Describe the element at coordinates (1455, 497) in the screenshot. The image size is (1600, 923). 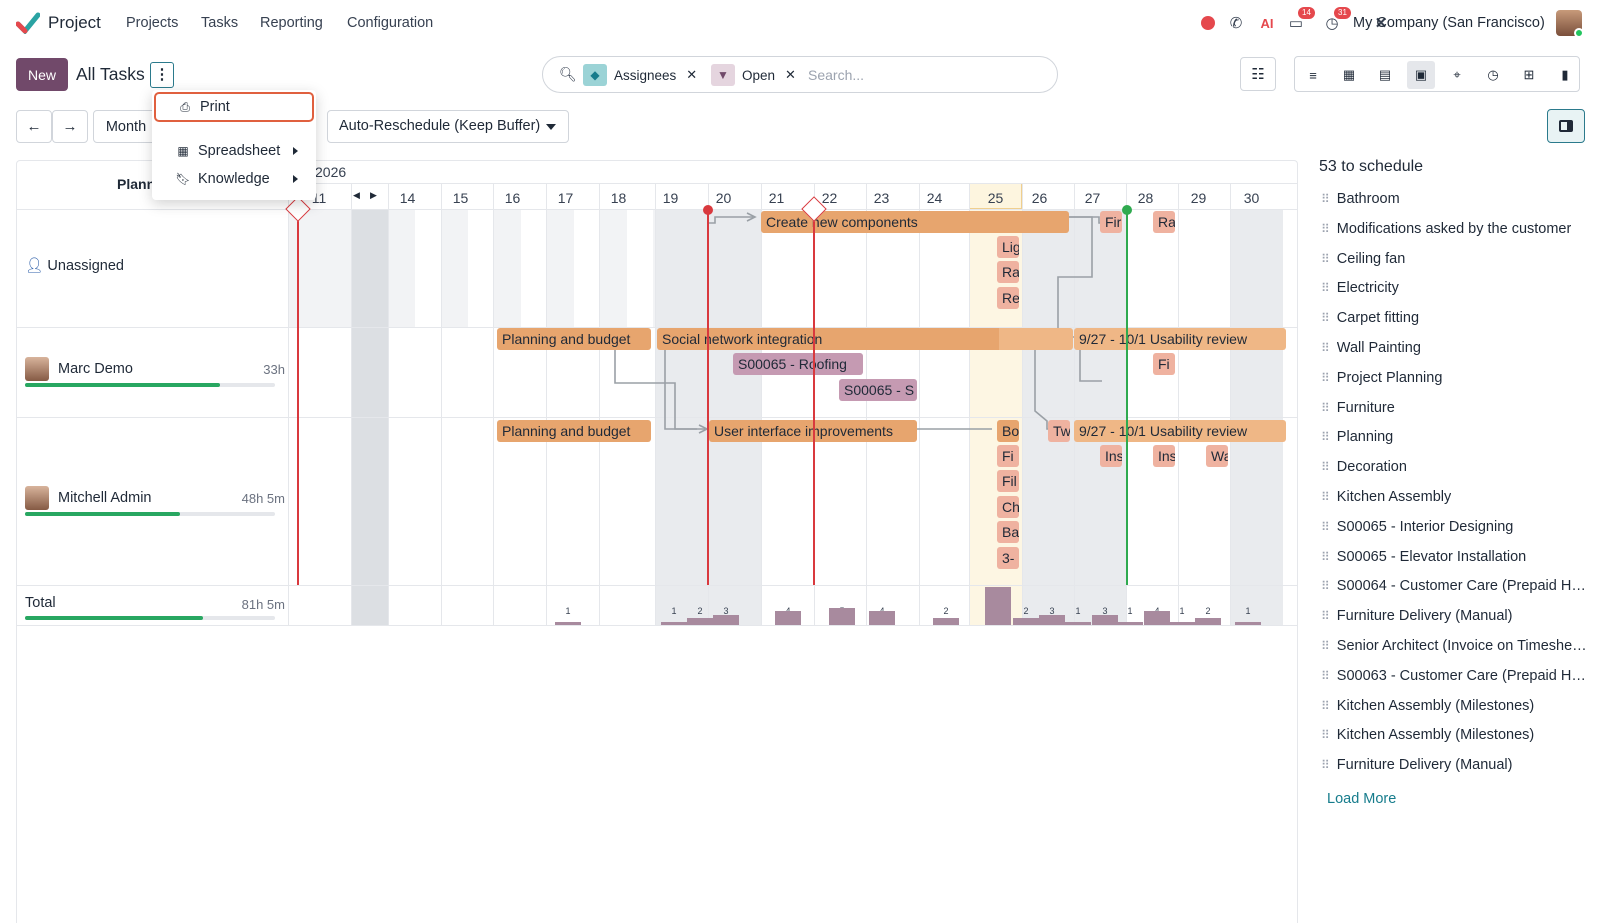
I see `unscheduled-task-item: ⠿ Kitchen Assembly` at that location.